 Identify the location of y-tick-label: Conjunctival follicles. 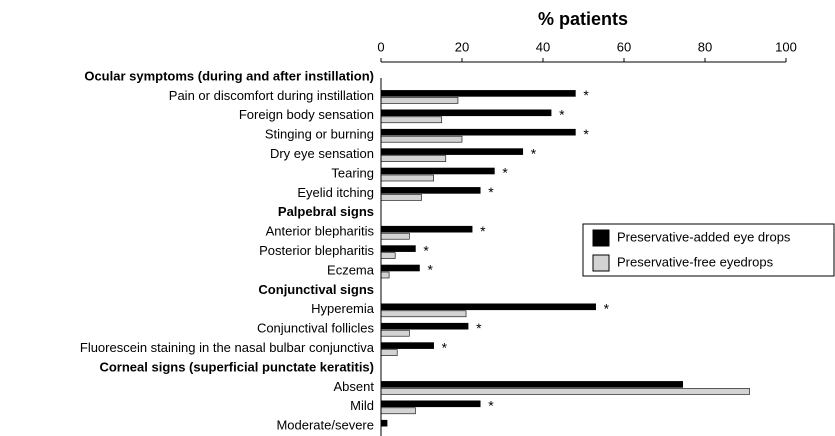
(316, 328).